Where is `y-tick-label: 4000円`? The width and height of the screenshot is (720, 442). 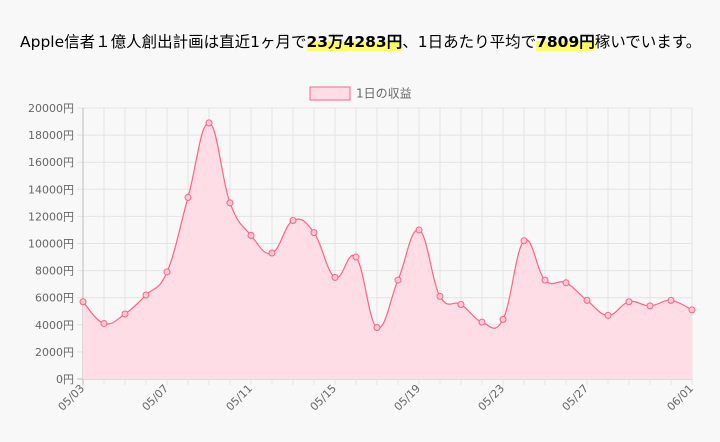
y-tick-label: 4000円 is located at coordinates (54, 325).